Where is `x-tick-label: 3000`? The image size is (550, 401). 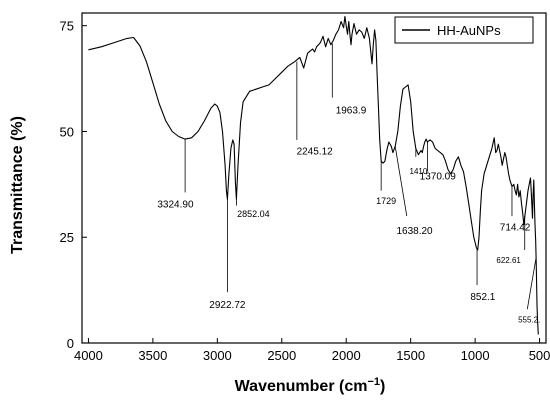
x-tick-label: 3000 is located at coordinates (217, 355).